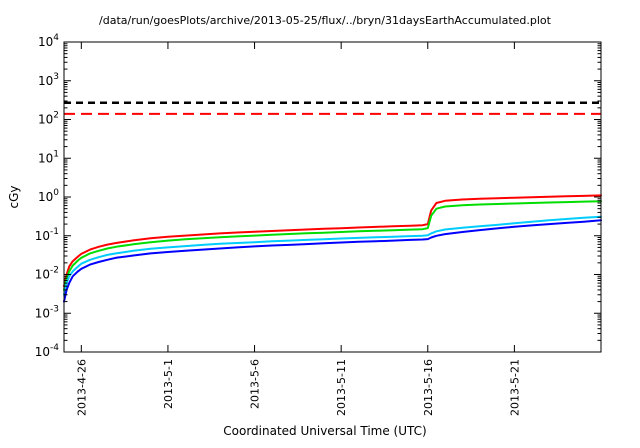 The height and width of the screenshot is (448, 640). I want to click on y-tick-label: 10⁻⁴, so click(47, 351).